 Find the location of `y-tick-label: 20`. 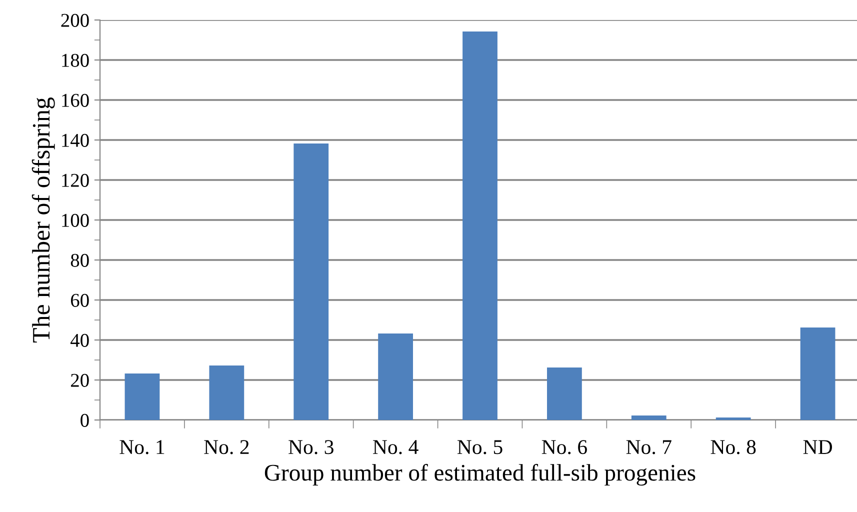

y-tick-label: 20 is located at coordinates (79, 380).